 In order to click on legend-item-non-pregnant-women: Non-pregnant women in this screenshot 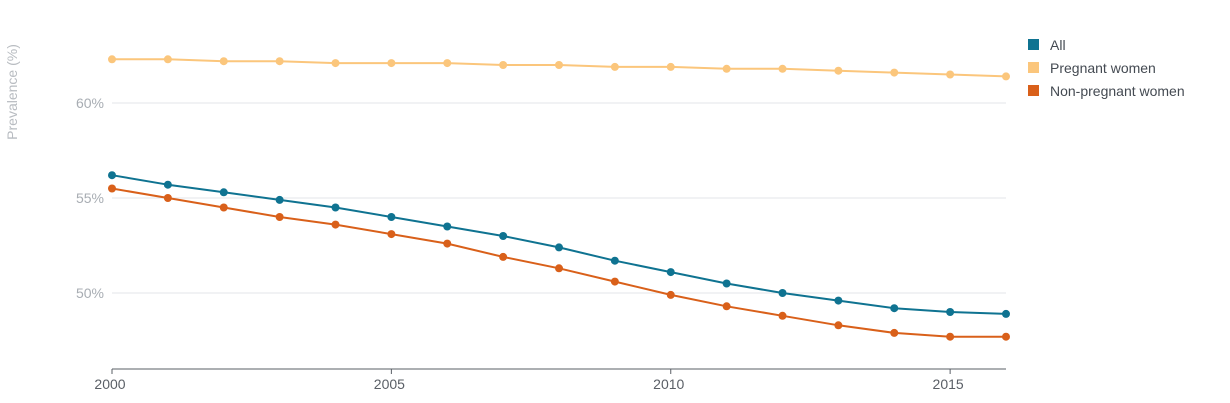, I will do `click(1106, 90)`.